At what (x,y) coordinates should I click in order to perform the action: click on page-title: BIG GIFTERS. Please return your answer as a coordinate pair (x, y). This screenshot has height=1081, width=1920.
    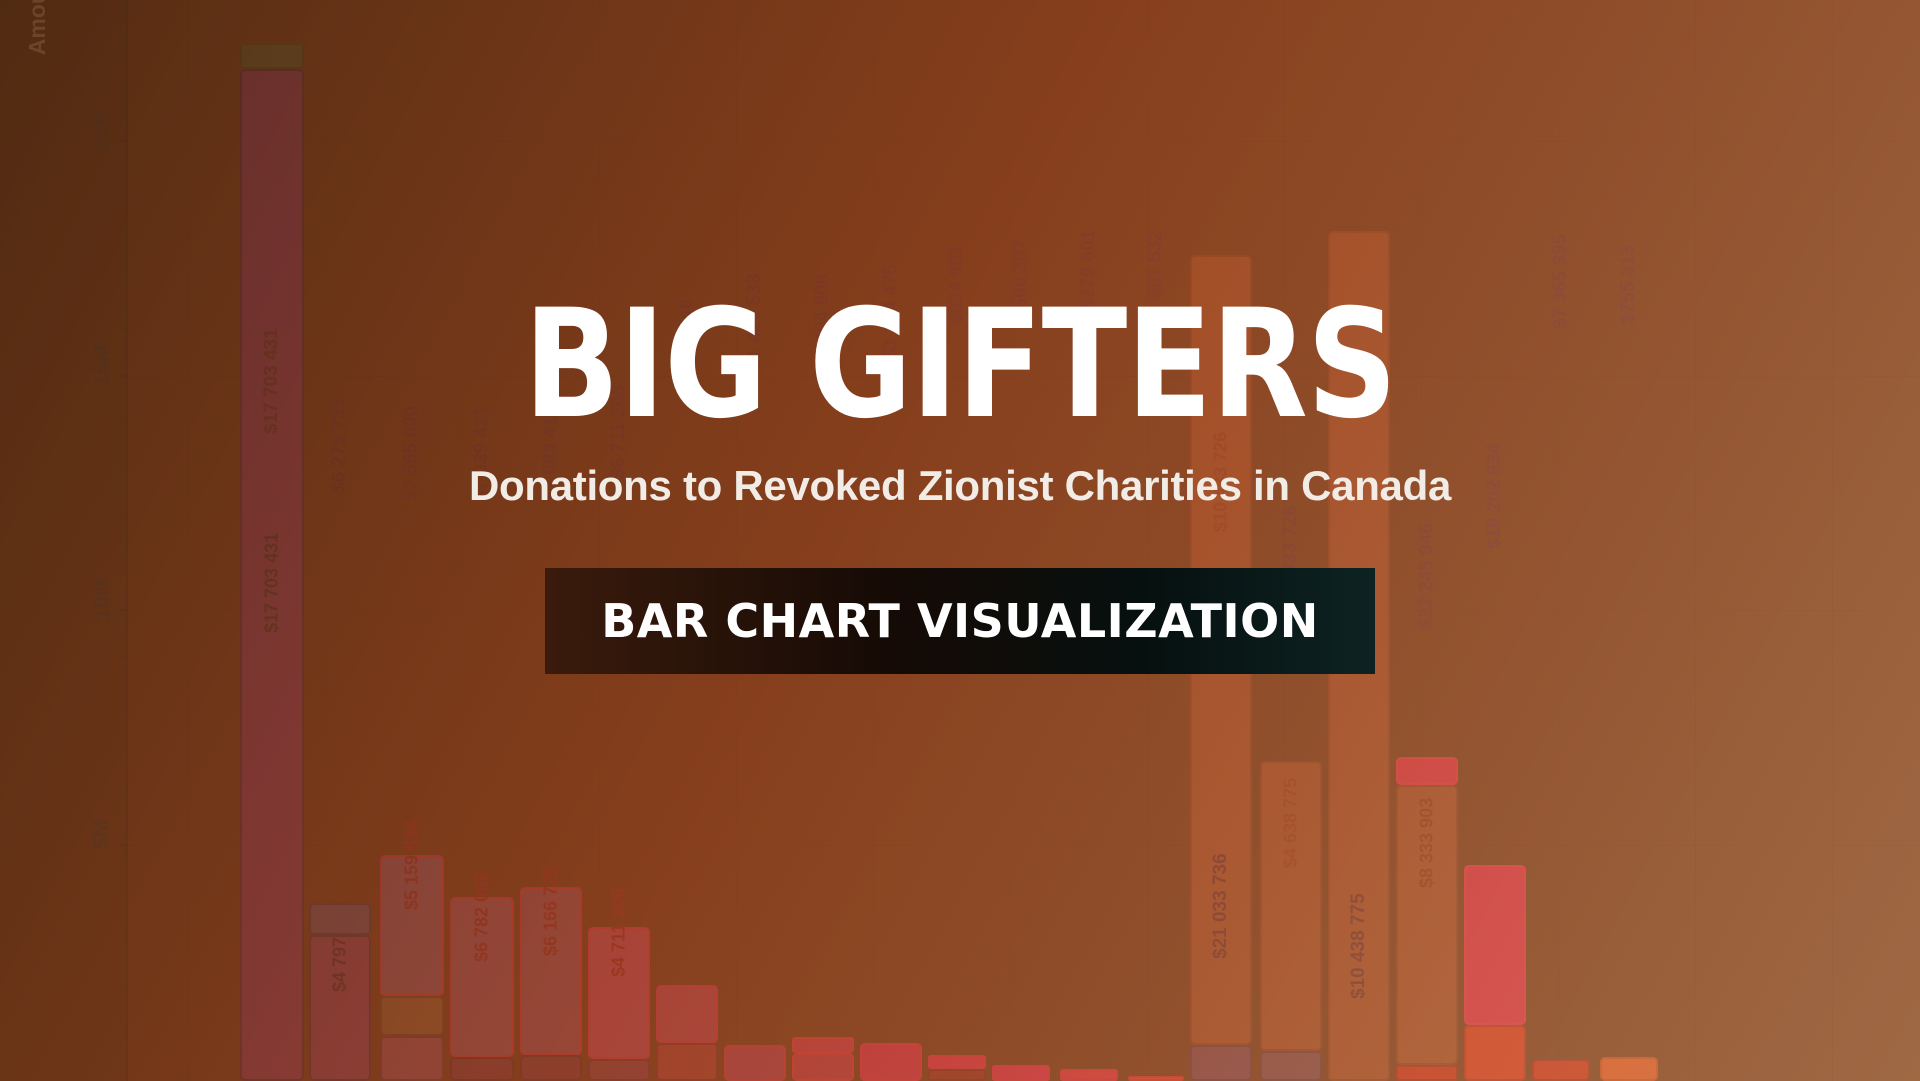
    Looking at the image, I should click on (960, 365).